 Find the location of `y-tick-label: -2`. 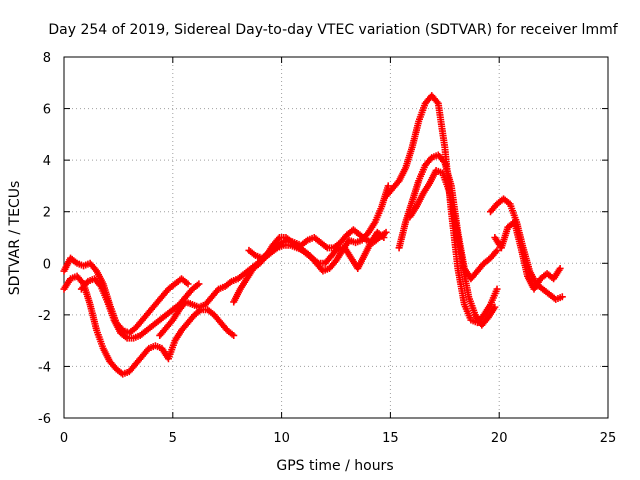

y-tick-label: -2 is located at coordinates (44, 316).